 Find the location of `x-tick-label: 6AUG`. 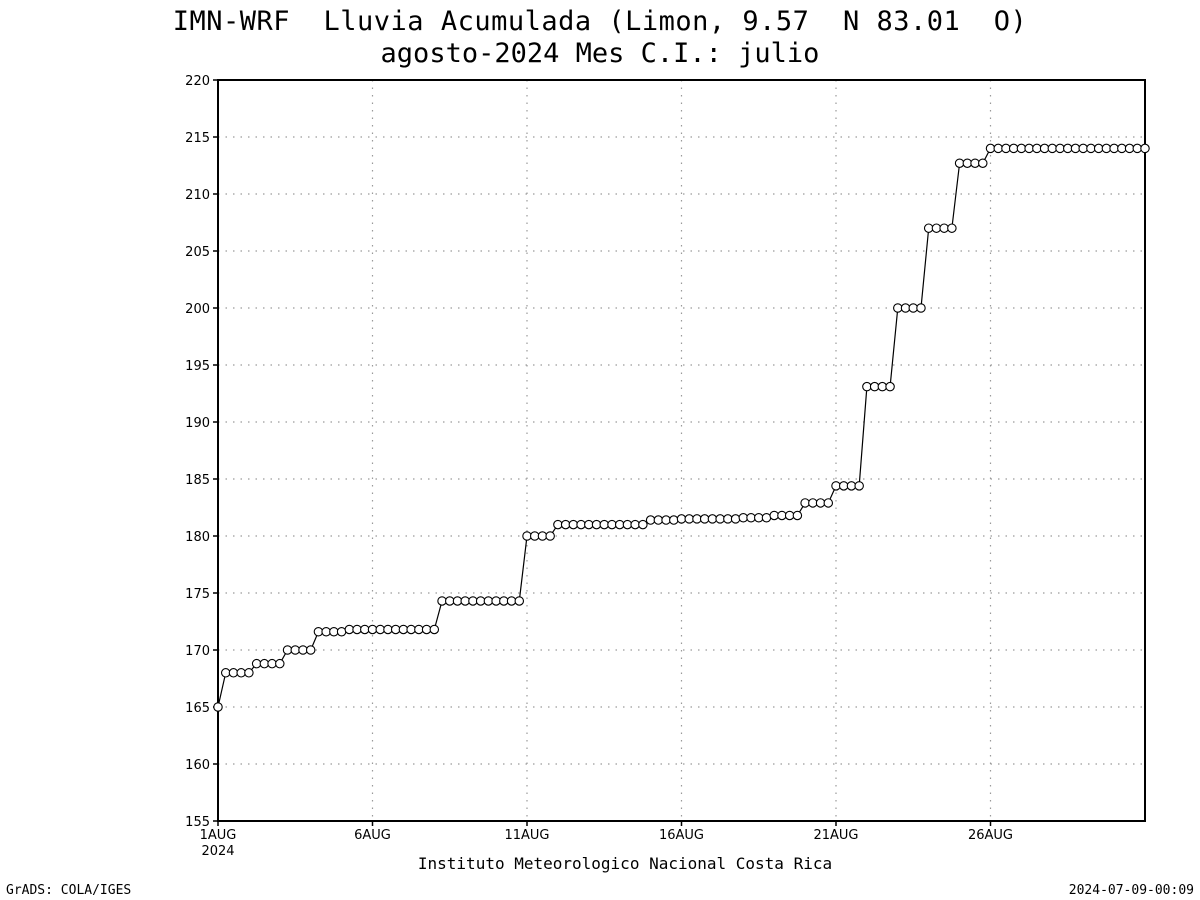

x-tick-label: 6AUG is located at coordinates (372, 835).